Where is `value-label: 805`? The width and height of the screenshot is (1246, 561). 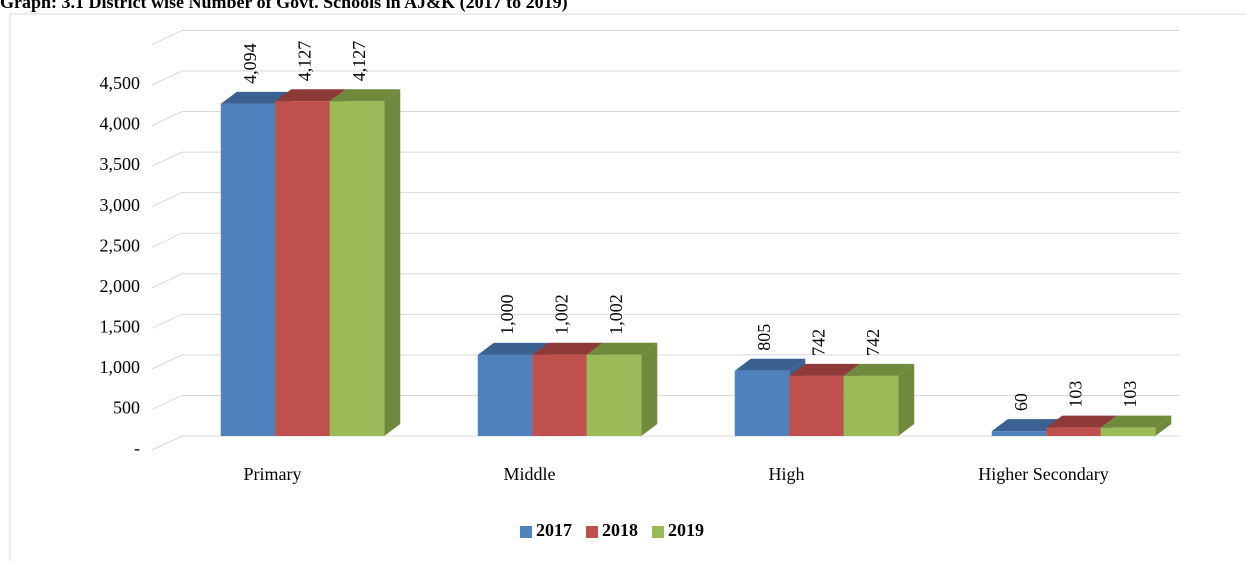 value-label: 805 is located at coordinates (764, 337).